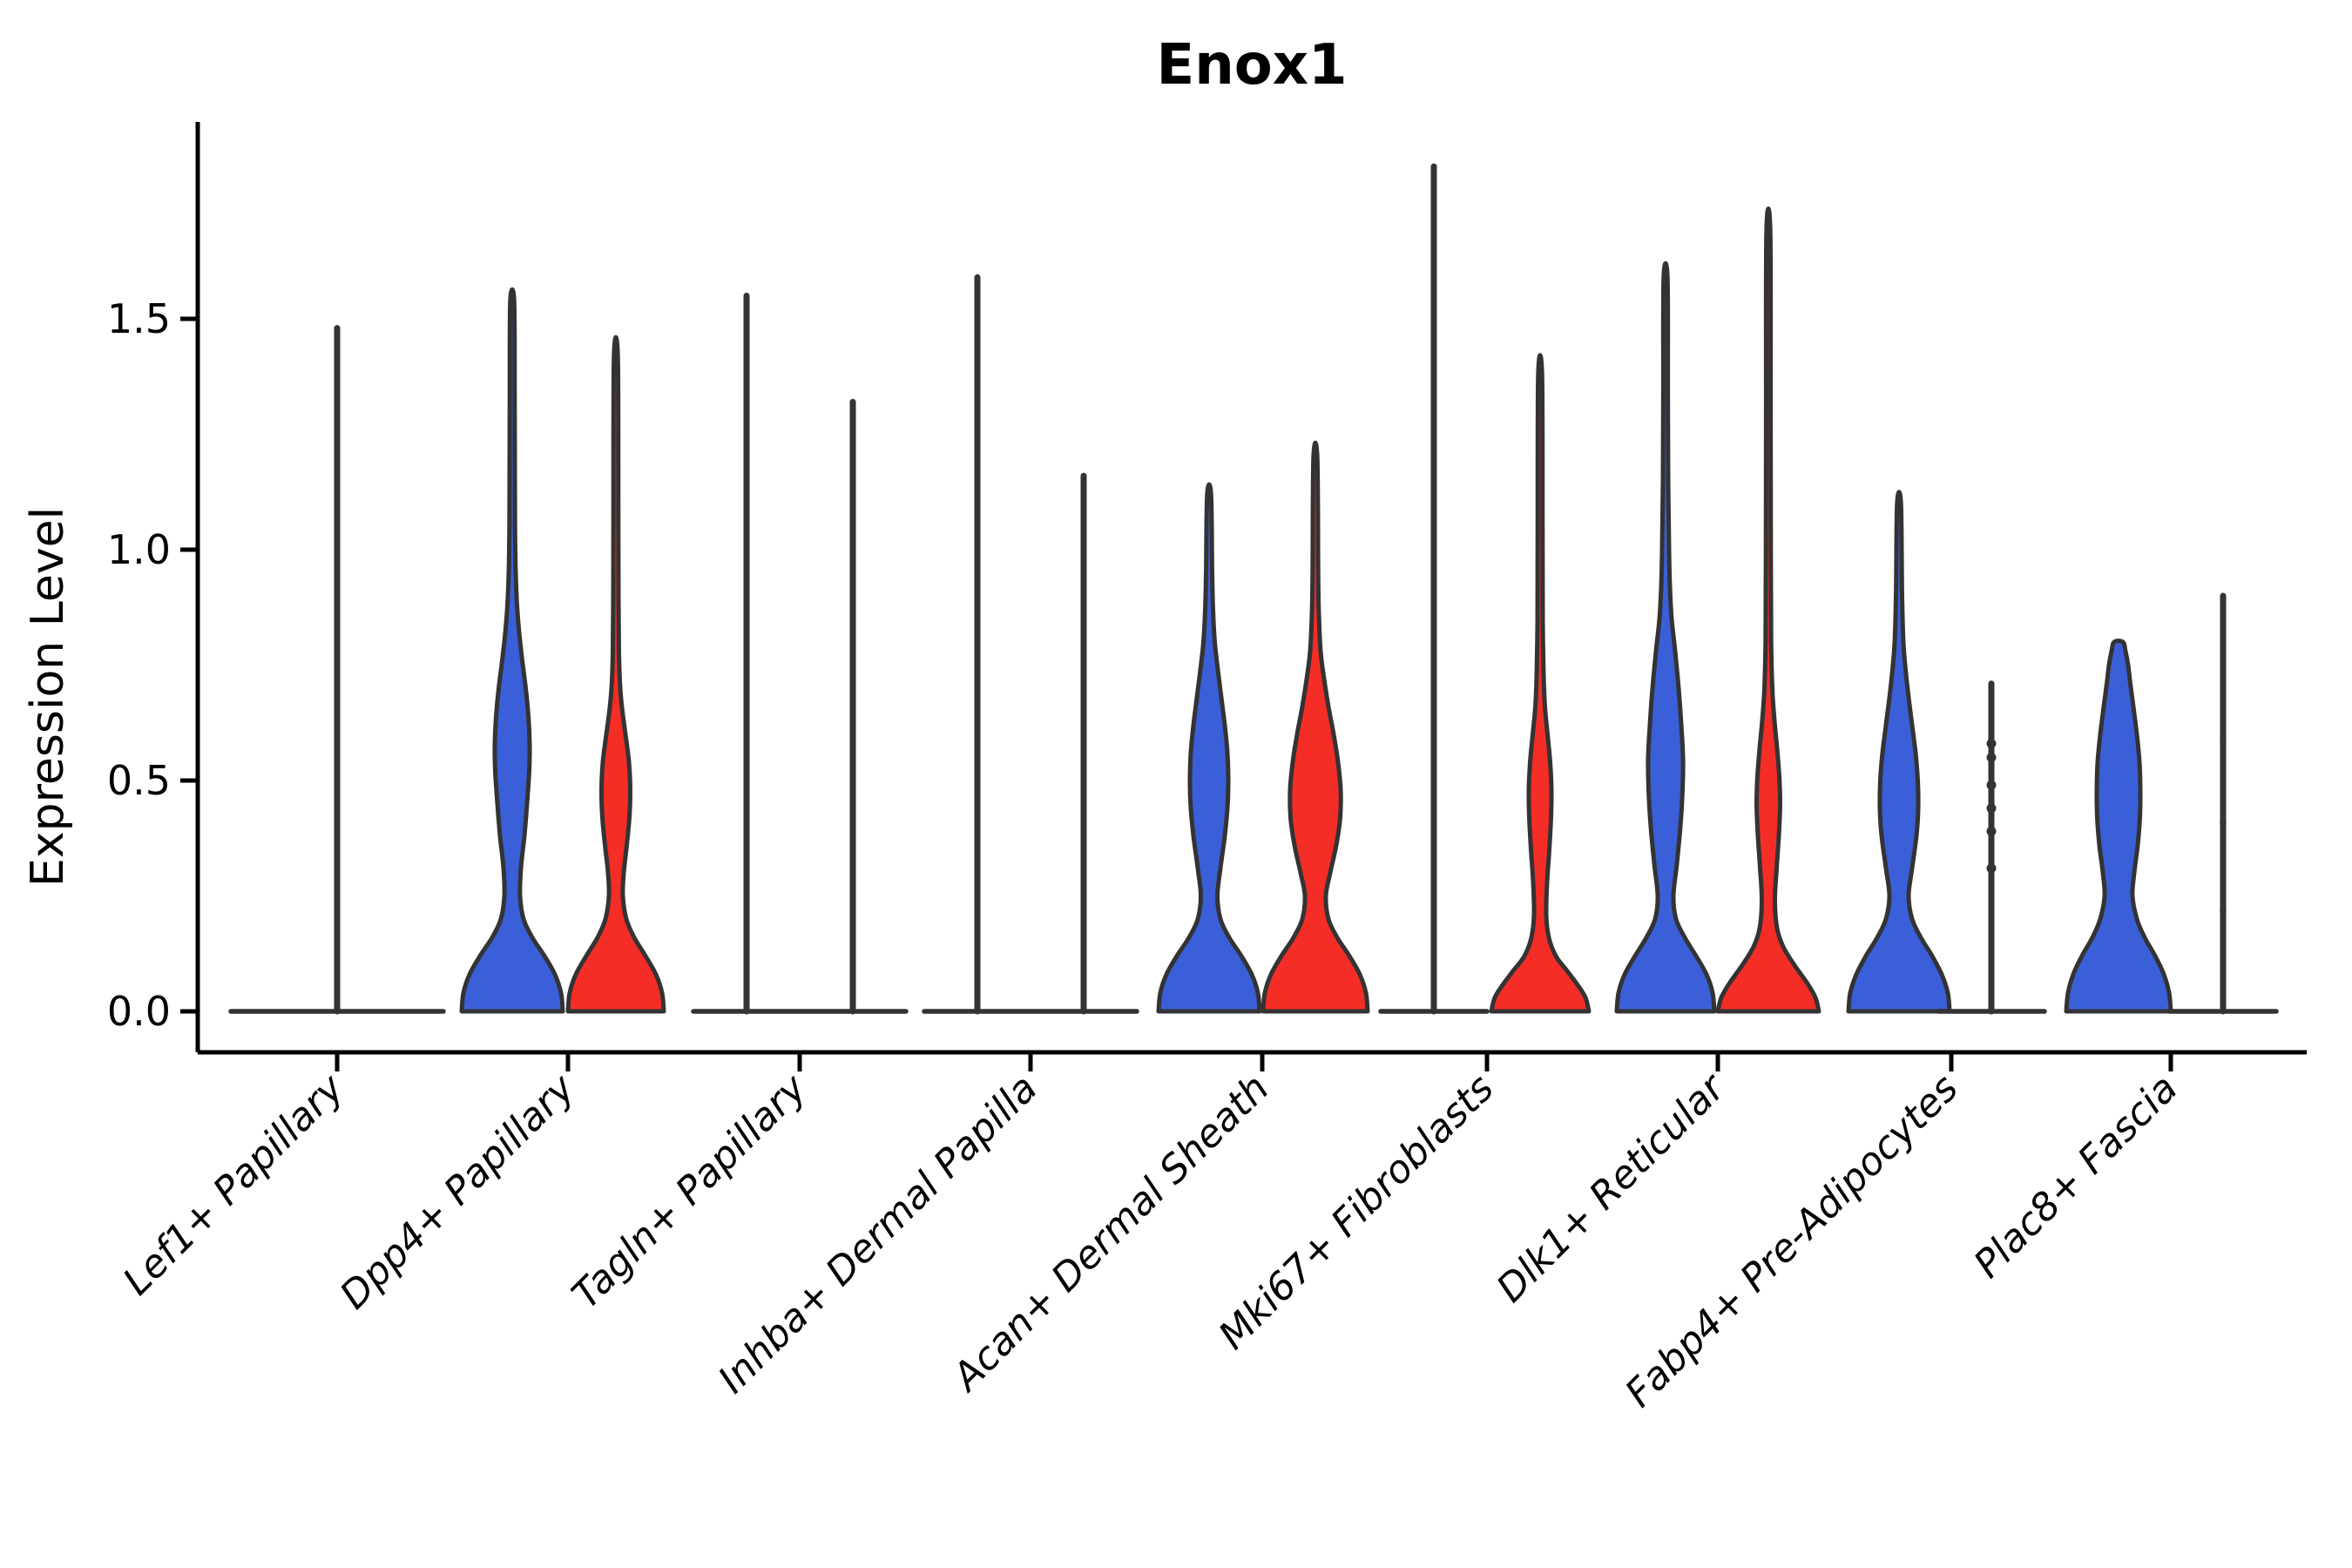 Image resolution: width=2352 pixels, height=1568 pixels. Describe the element at coordinates (139, 549) in the screenshot. I see `y-tick-label: 1.0` at that location.